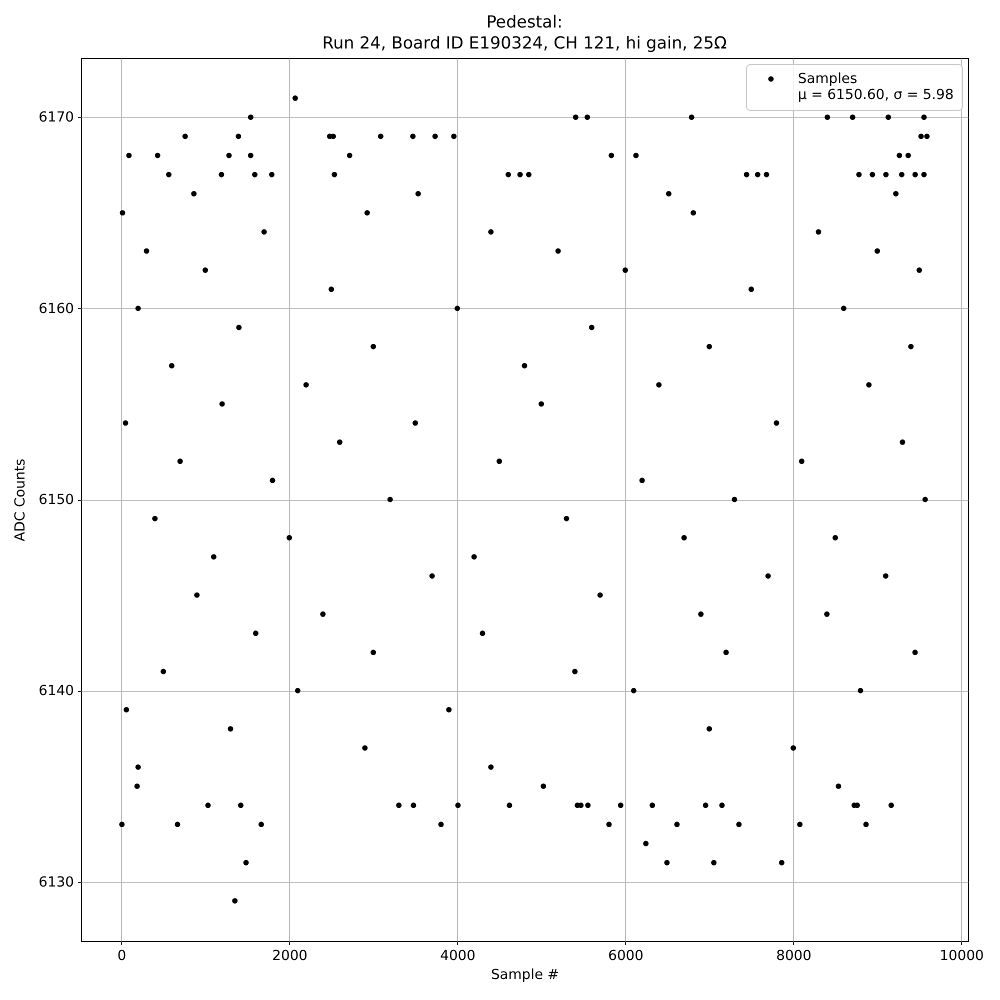  What do you see at coordinates (20, 500) in the screenshot?
I see `y-axis-title: ADC Counts` at bounding box center [20, 500].